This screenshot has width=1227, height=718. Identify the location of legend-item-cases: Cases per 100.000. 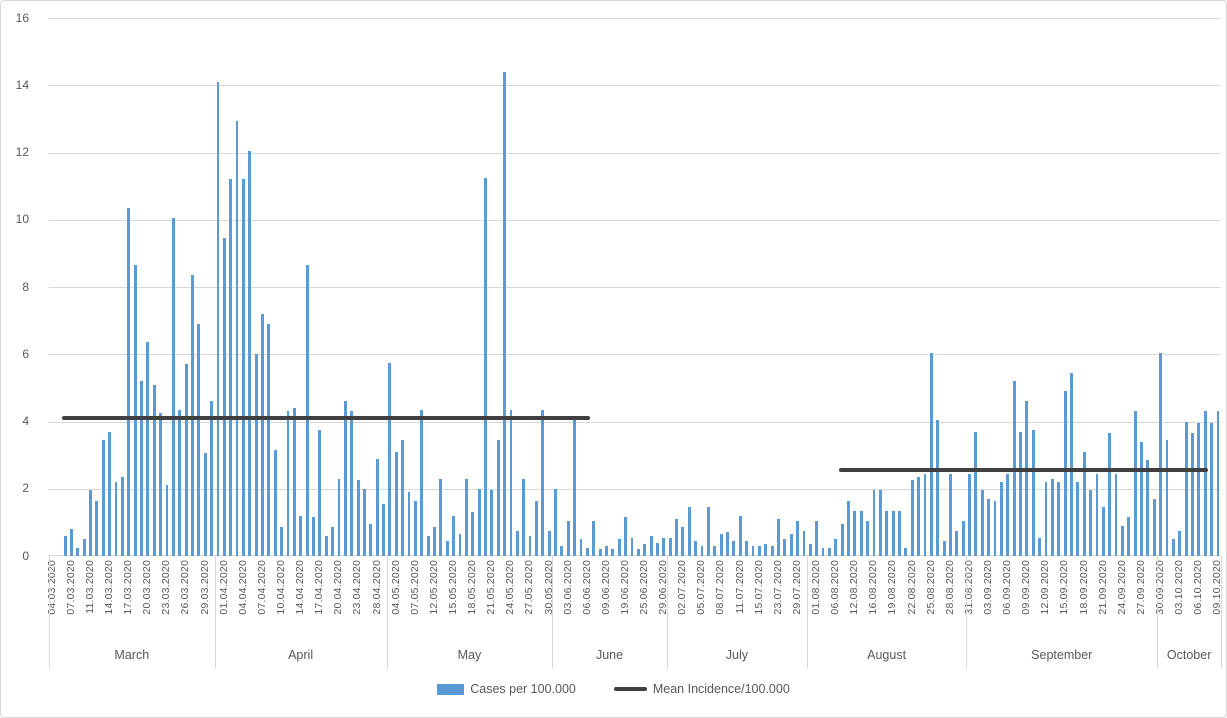
(506, 689).